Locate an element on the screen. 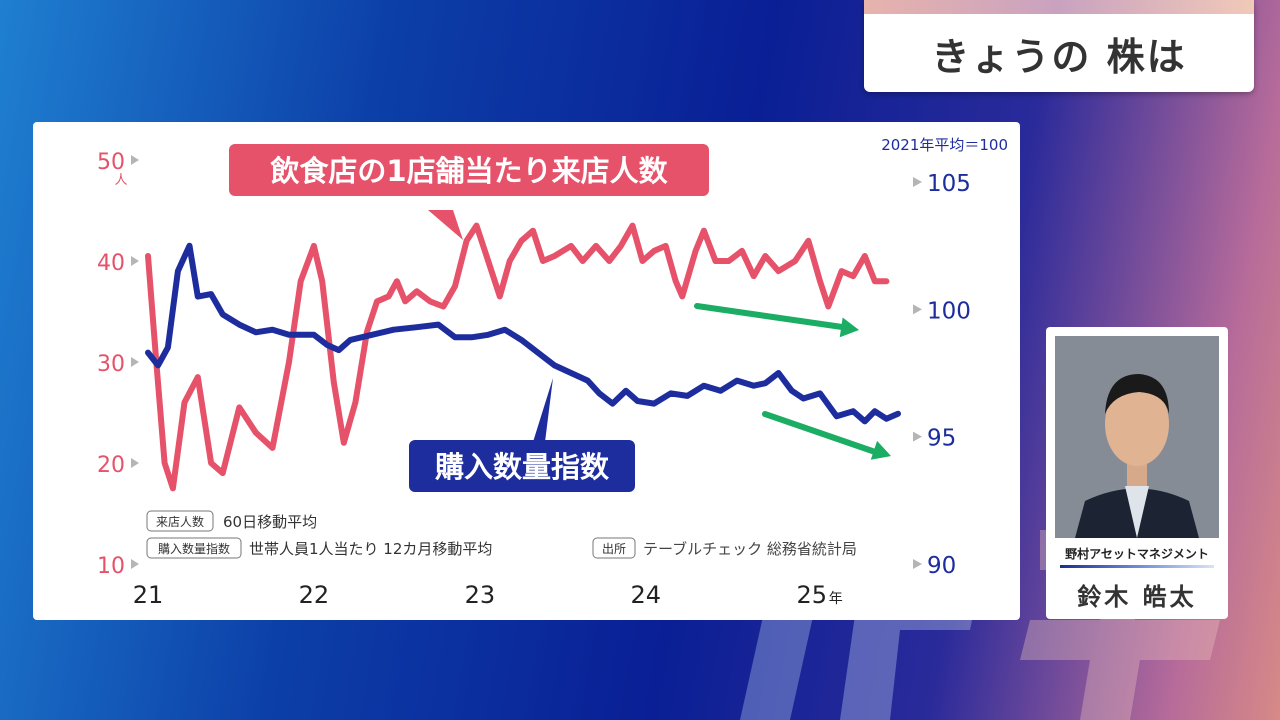 The image size is (1280, 720). label-box-visitors is located at coordinates (469, 170).